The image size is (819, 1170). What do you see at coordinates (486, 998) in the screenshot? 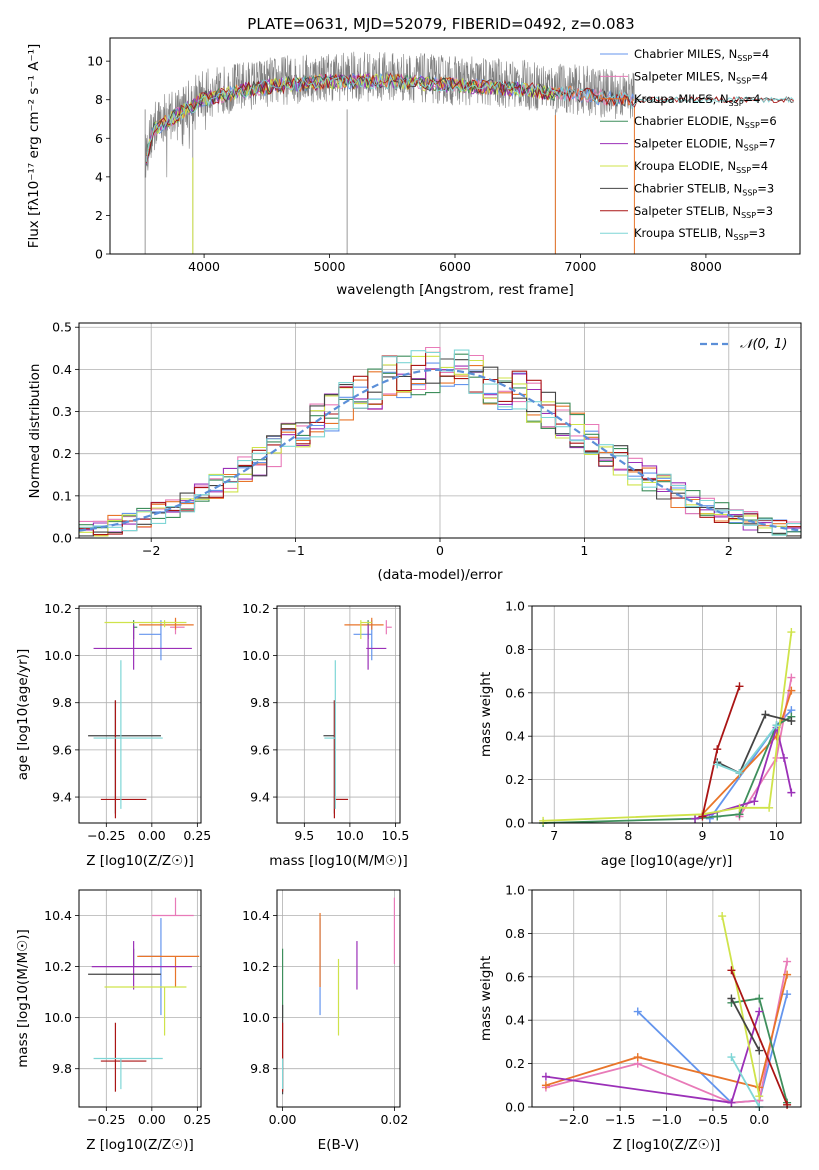
I see `y-axis-label: mass weight` at bounding box center [486, 998].